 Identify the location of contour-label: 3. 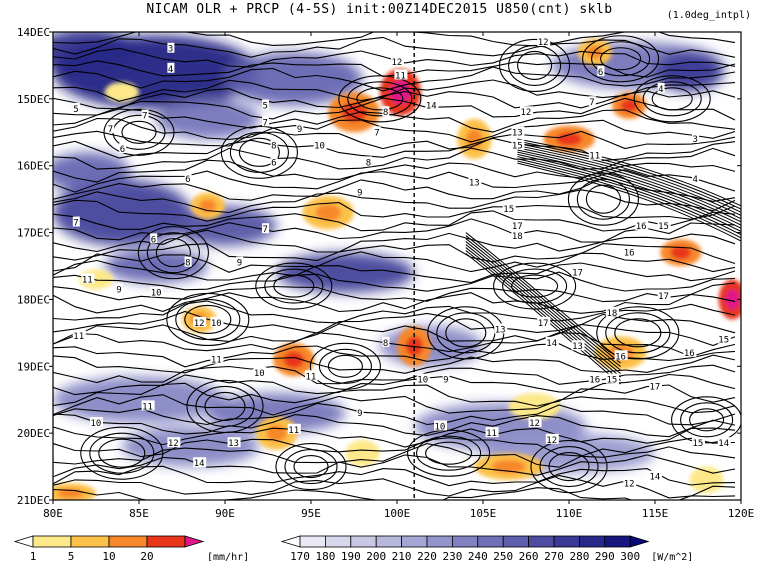
(695, 140).